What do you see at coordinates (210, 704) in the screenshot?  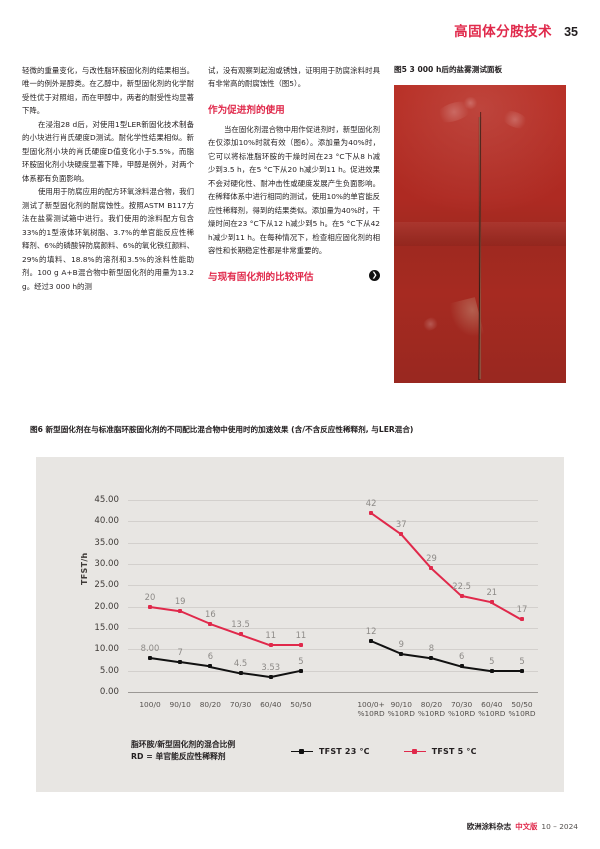 I see `chart-x-tick-label: 80/20` at bounding box center [210, 704].